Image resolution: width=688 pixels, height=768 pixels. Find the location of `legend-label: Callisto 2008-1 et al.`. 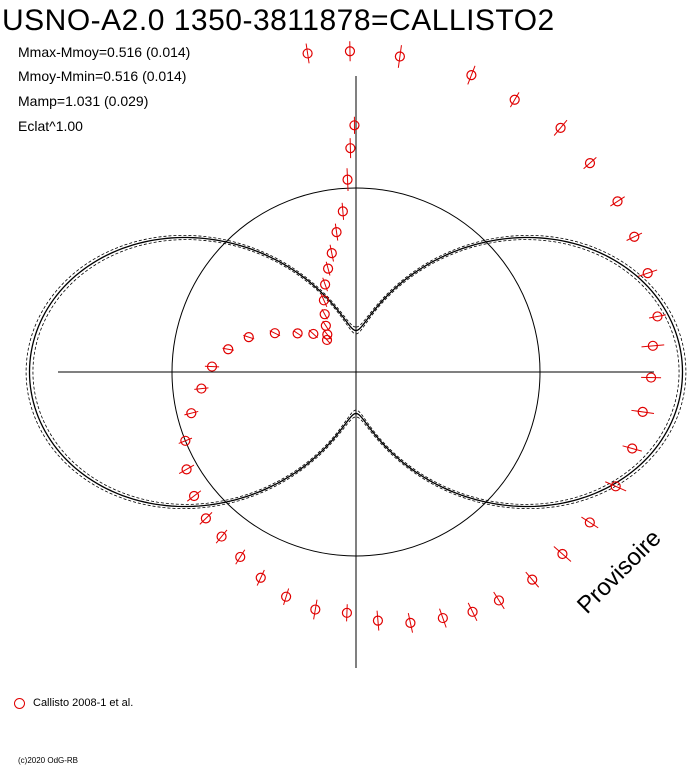

legend-label: Callisto 2008-1 et al. is located at coordinates (83, 703).